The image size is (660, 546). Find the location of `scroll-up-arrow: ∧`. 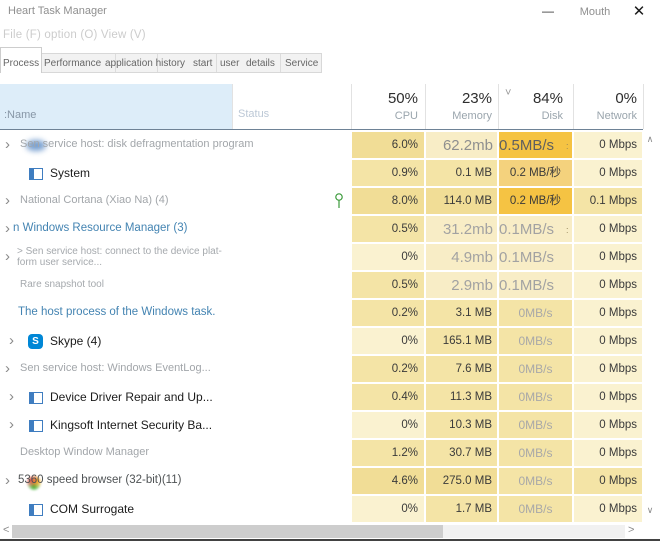

scroll-up-arrow: ∧ is located at coordinates (650, 139).